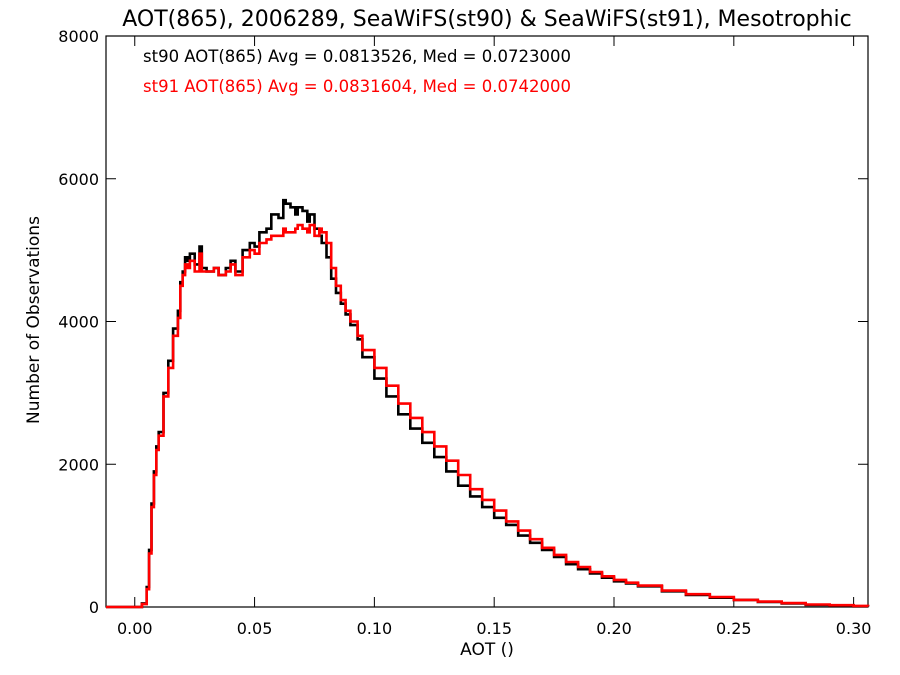 This screenshot has width=900, height=675. Describe the element at coordinates (78, 322) in the screenshot. I see `y-tick-label: 4000` at that location.